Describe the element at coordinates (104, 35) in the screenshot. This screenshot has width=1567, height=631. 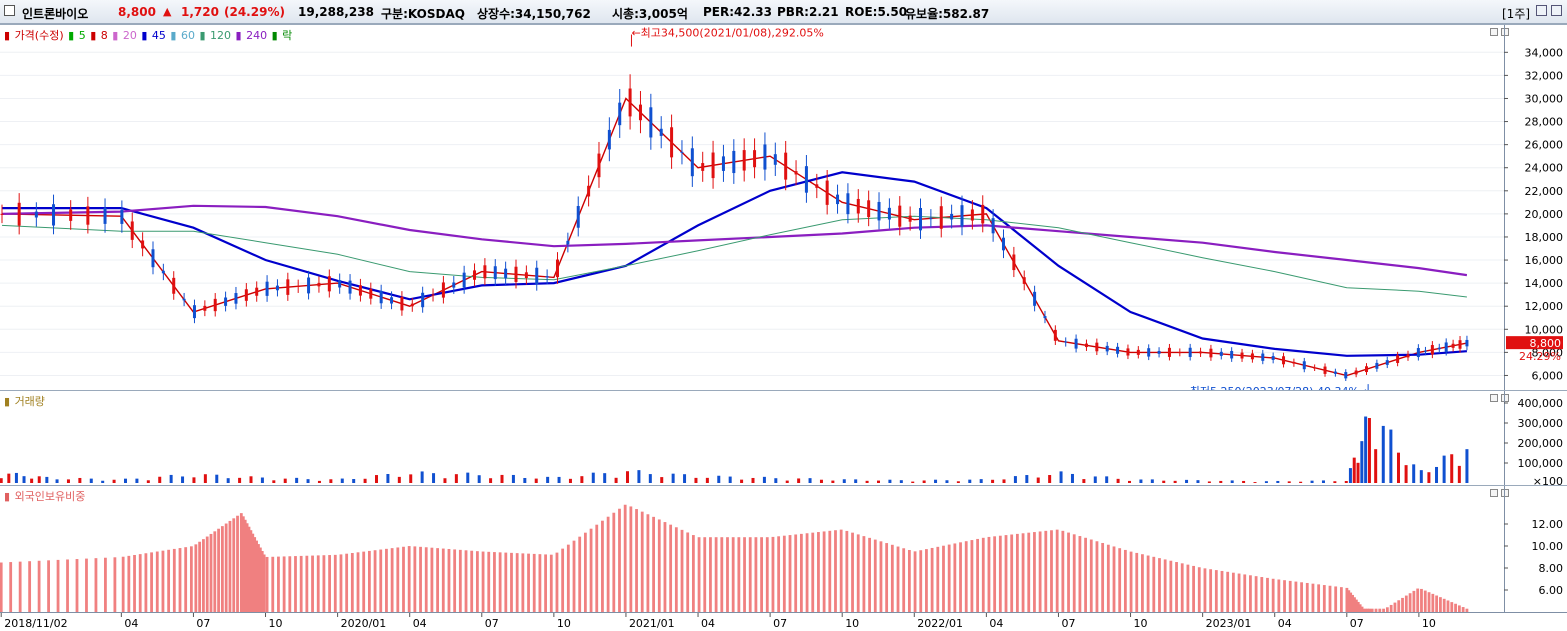
I see `legend-ma8: 8` at that location.